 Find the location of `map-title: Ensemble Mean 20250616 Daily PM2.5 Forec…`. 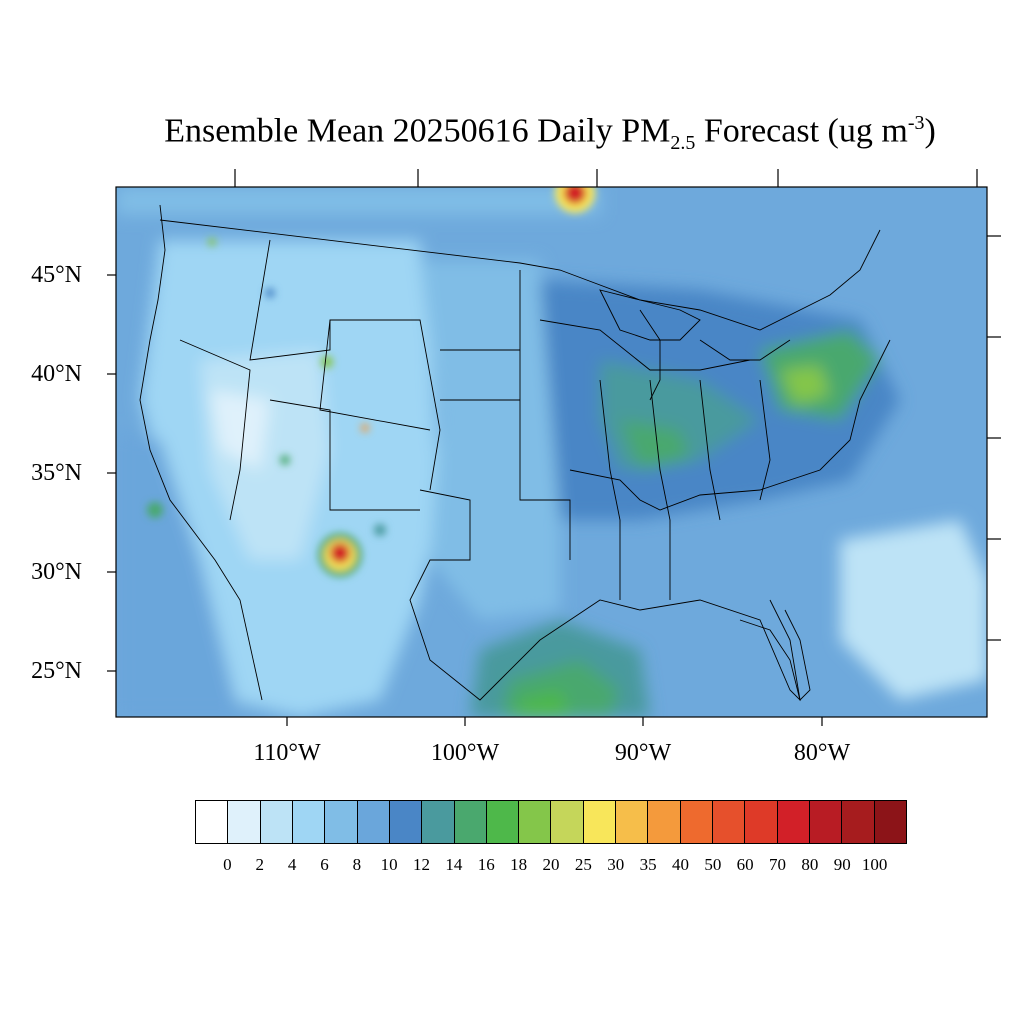

map-title: Ensemble Mean 20250616 Daily PM2.5 Forec… is located at coordinates (512, 133).